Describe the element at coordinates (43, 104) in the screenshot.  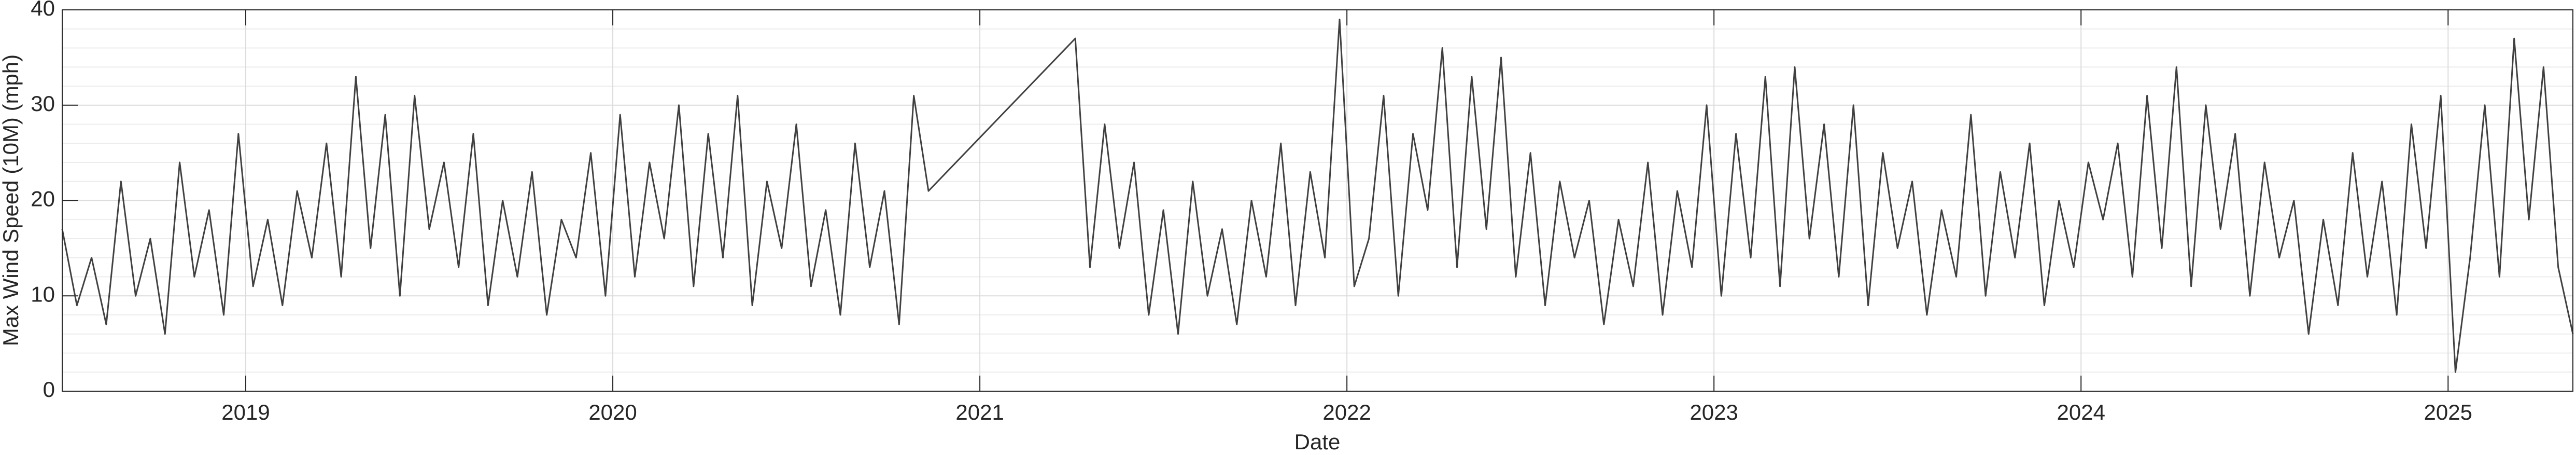
I see `y-tick-label: 30` at that location.